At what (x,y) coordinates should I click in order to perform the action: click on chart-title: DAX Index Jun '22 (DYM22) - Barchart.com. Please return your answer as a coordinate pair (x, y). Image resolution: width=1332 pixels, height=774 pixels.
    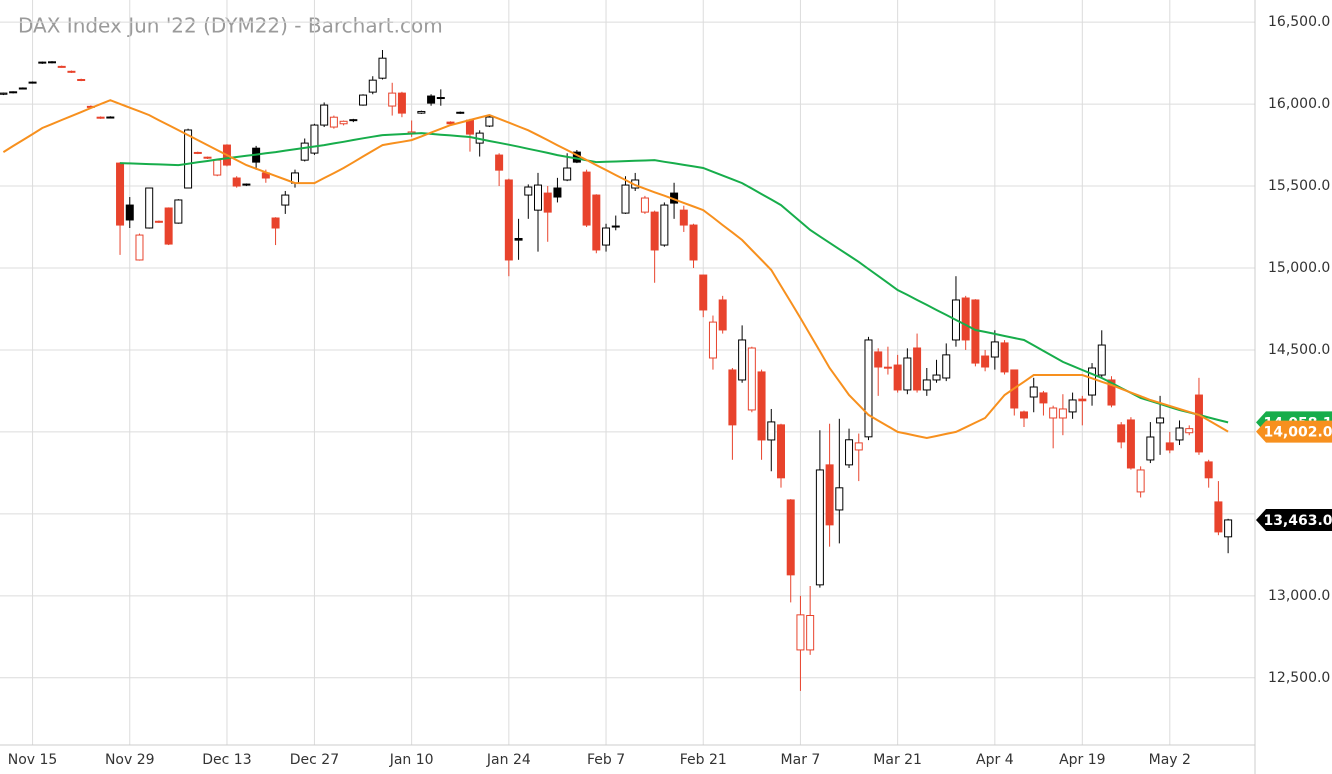
    Looking at the image, I should click on (230, 26).